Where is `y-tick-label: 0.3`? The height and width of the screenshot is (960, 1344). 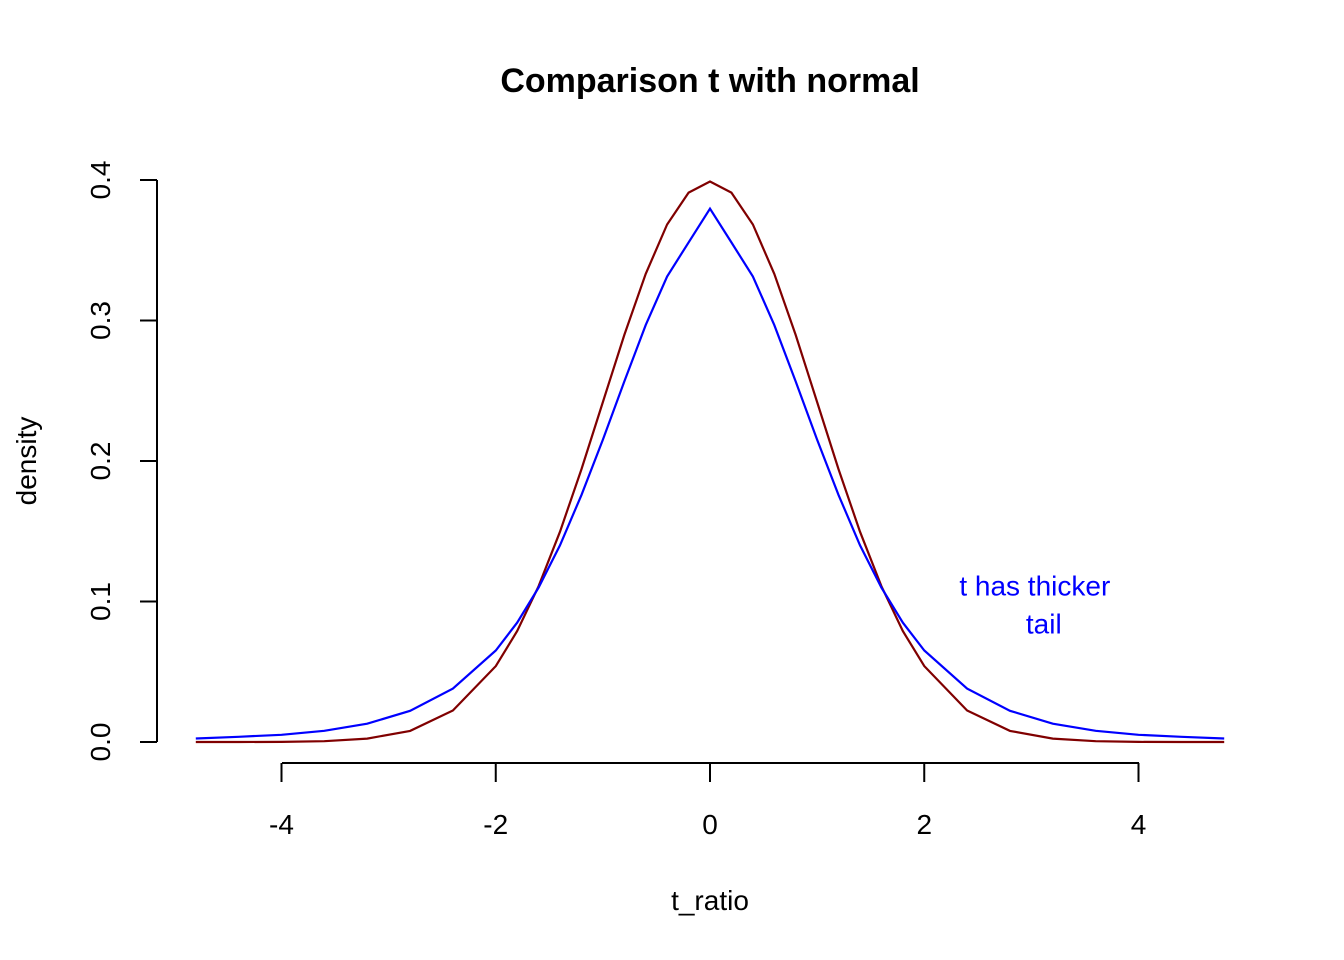
y-tick-label: 0.3 is located at coordinates (100, 320).